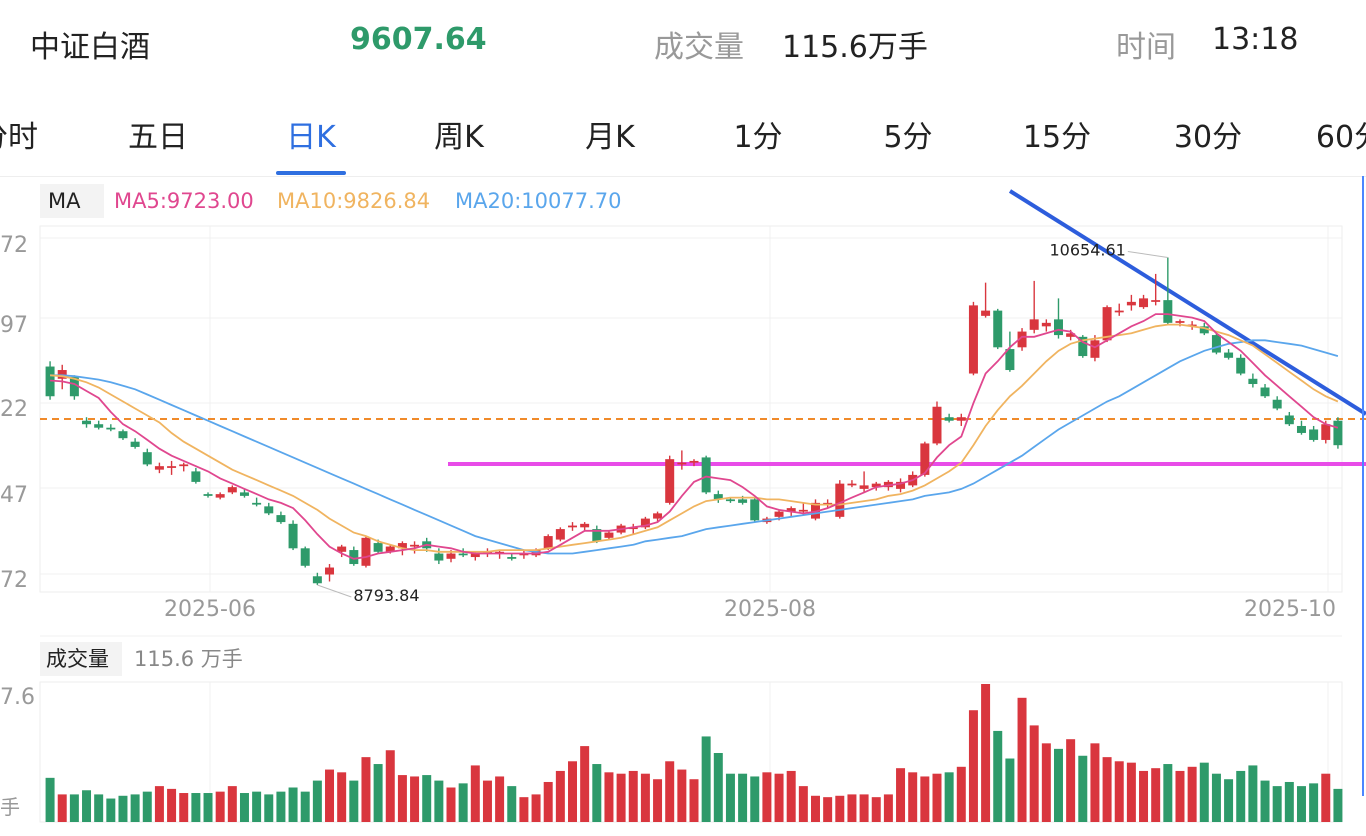 Image resolution: width=1366 pixels, height=836 pixels. What do you see at coordinates (610, 137) in the screenshot?
I see `tab-monthly-k: 月K` at bounding box center [610, 137].